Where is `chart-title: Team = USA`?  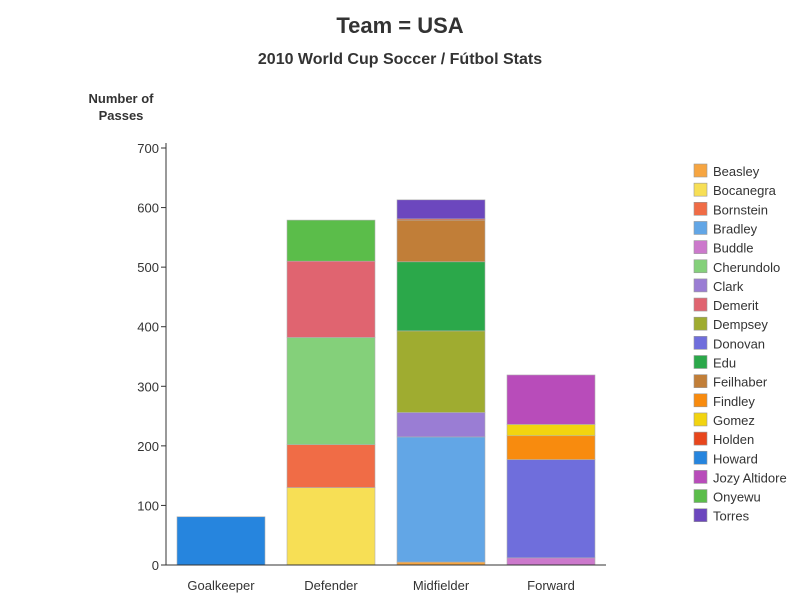
chart-title: Team = USA is located at coordinates (399, 25).